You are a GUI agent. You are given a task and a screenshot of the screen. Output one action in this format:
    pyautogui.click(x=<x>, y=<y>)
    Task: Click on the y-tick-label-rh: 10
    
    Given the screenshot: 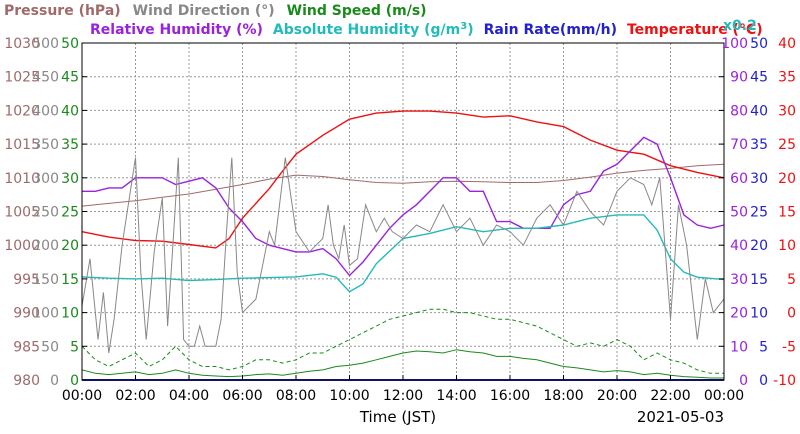 What is the action you would take?
    pyautogui.click(x=739, y=347)
    